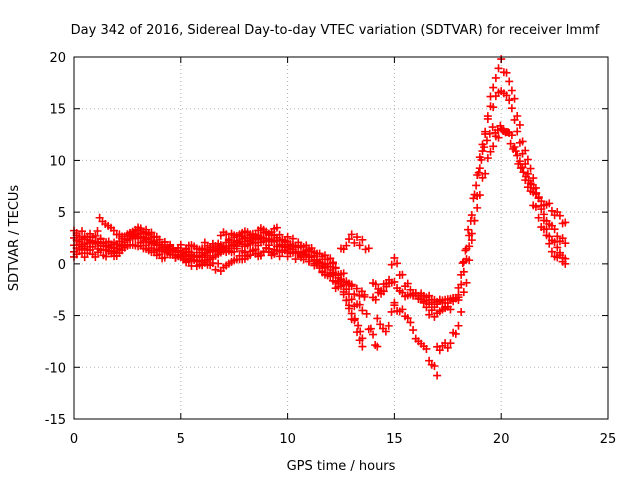  What do you see at coordinates (62, 213) in the screenshot?
I see `y-tick-label: 5` at bounding box center [62, 213].